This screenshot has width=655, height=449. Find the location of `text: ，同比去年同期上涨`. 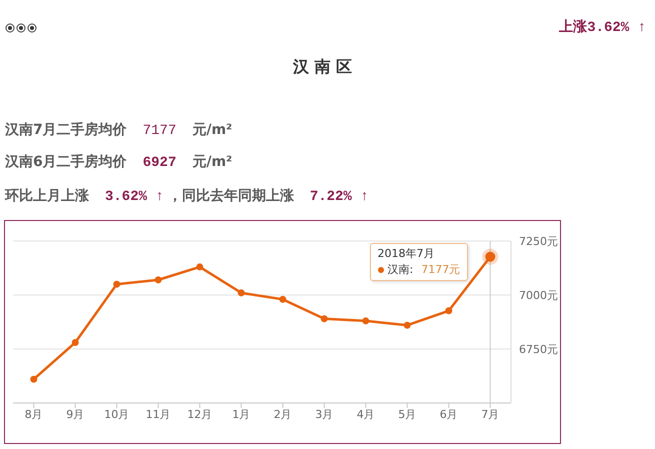

text: ，同比去年同期上涨 is located at coordinates (231, 196).